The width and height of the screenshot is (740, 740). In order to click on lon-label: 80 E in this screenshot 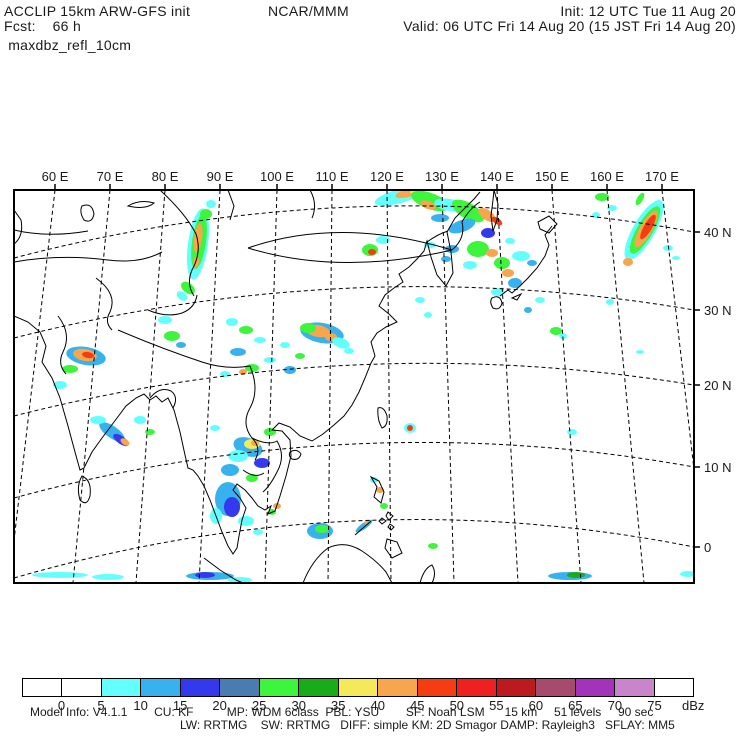, I will do `click(165, 176)`.